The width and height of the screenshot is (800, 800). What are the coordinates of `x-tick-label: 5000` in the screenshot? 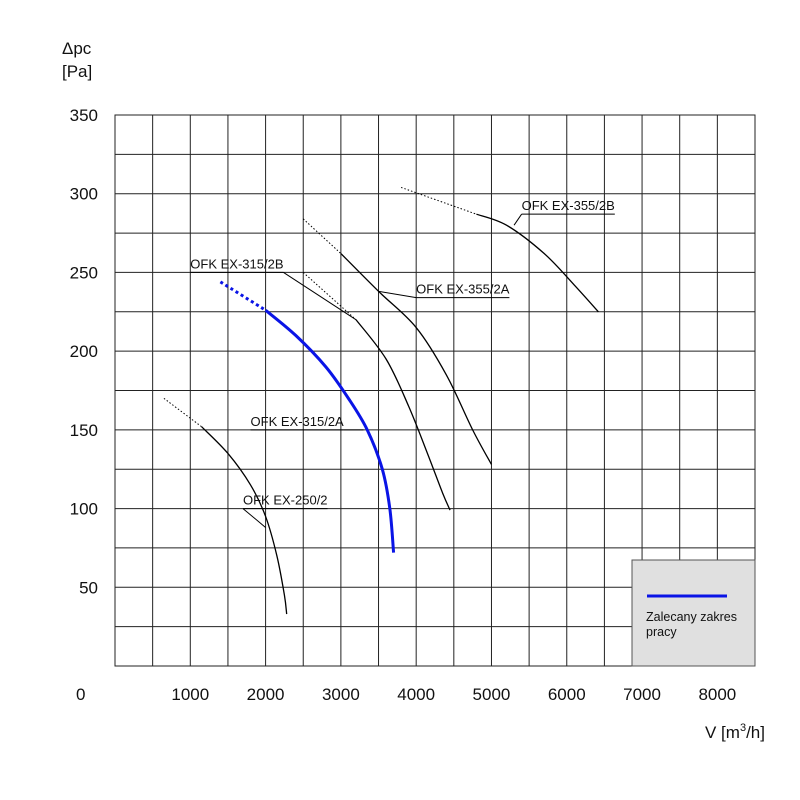 It's located at (492, 694).